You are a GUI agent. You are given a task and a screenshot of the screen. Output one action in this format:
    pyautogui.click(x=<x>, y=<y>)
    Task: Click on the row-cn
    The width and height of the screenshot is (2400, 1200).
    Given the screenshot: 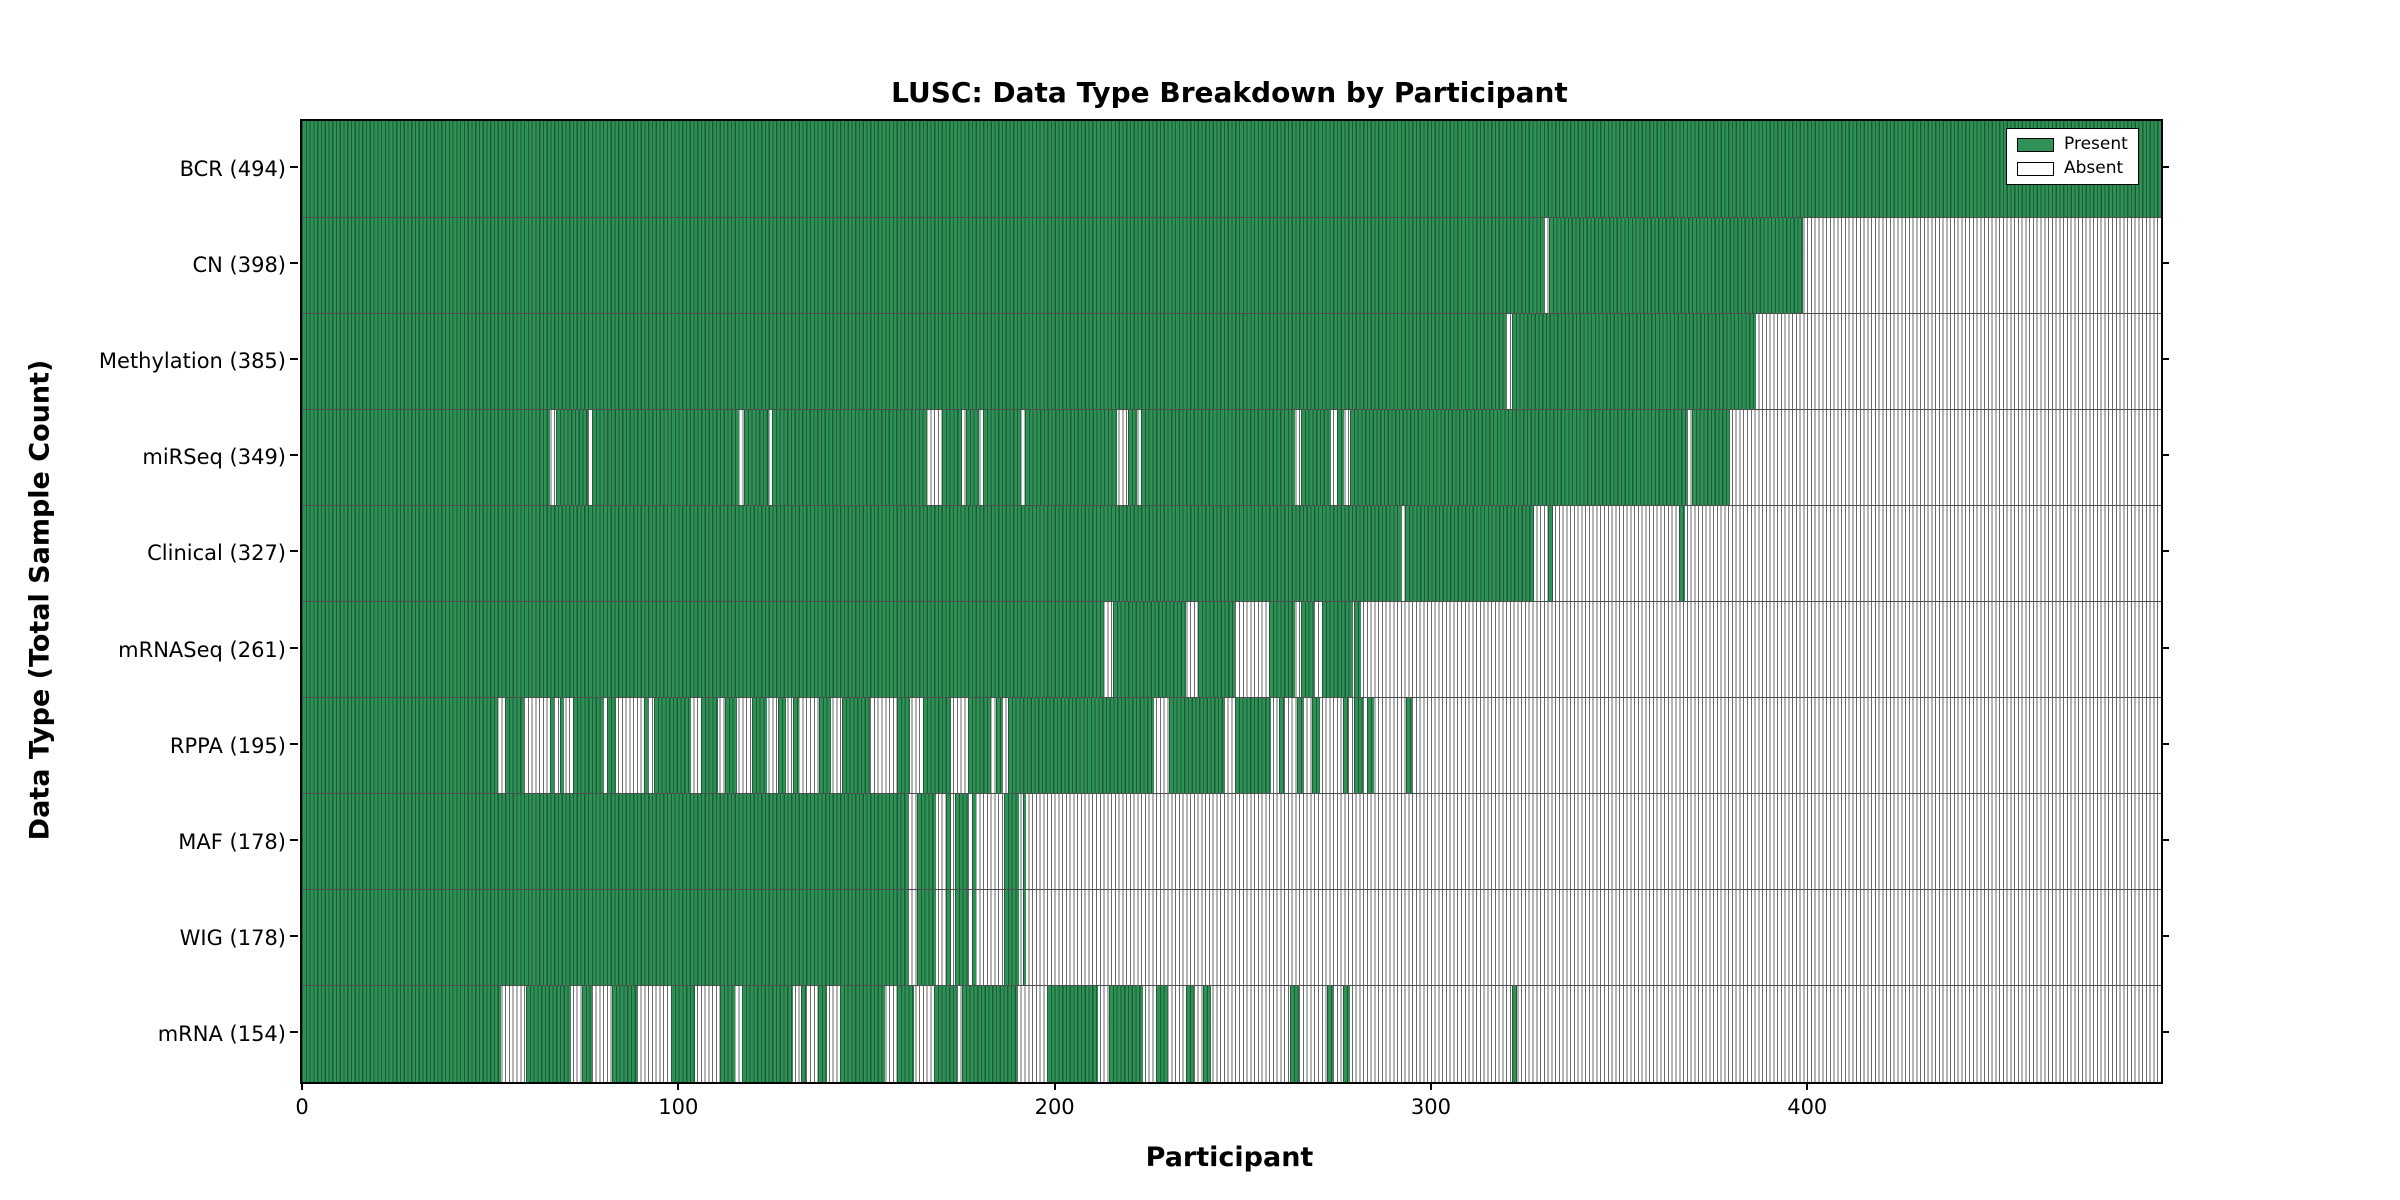 What is the action you would take?
    pyautogui.click(x=1231, y=265)
    